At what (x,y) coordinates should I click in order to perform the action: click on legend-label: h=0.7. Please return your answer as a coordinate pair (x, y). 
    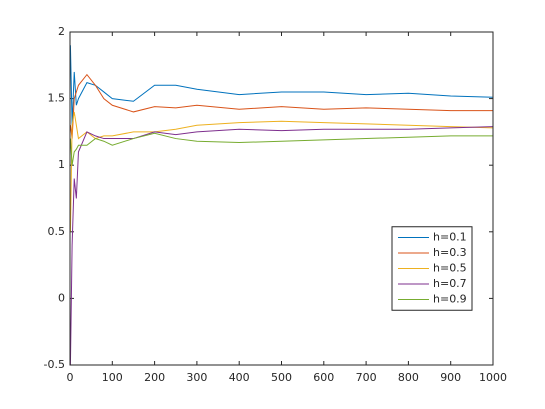
    Looking at the image, I should click on (450, 283).